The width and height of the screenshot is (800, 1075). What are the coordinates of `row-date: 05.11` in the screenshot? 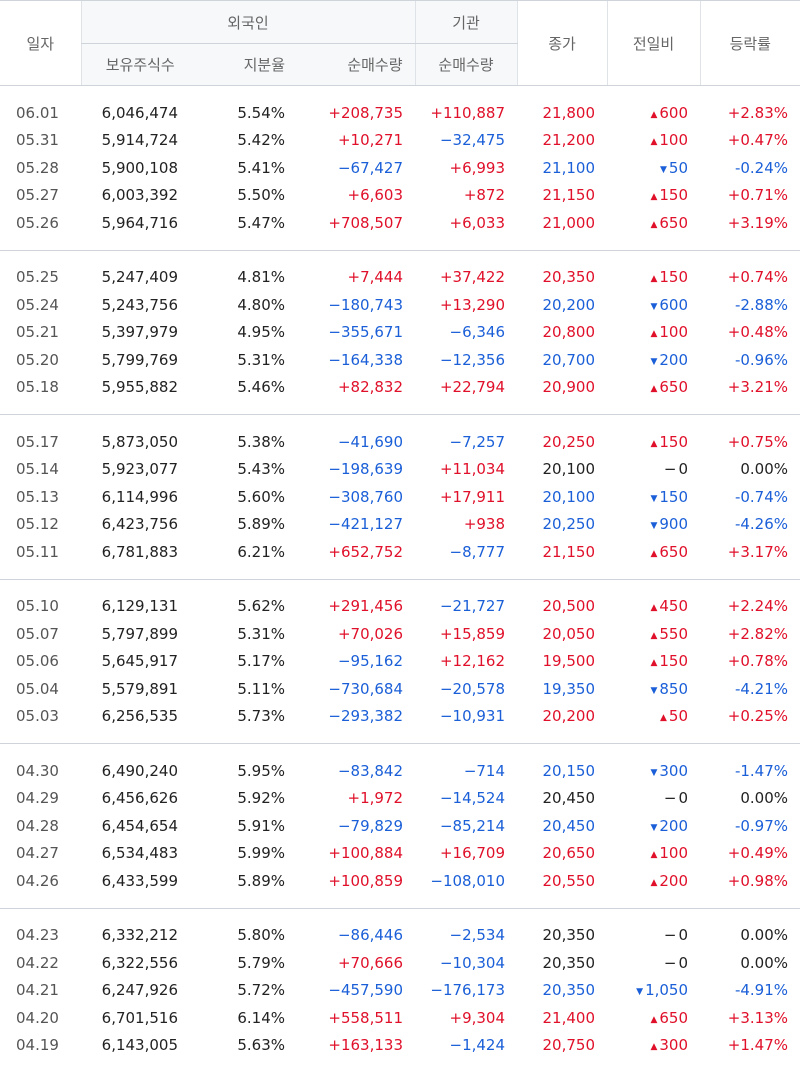 It's located at (37, 551).